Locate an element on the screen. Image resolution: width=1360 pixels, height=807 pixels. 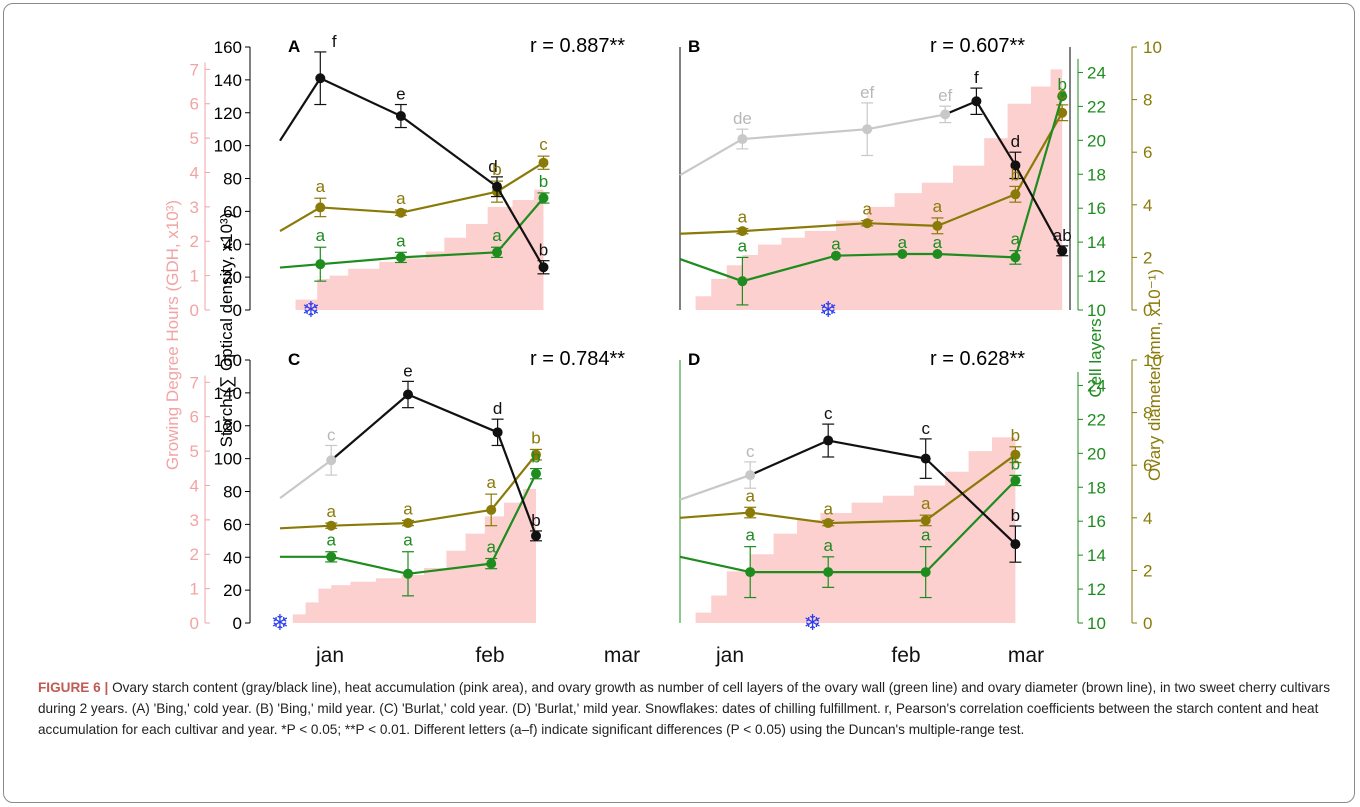
panel-b-cells-letter: b is located at coordinates (1061, 84).